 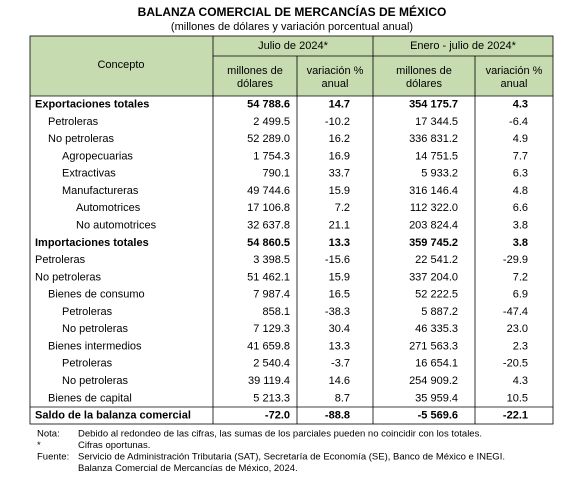 I want to click on cell-value: 49 744.6, so click(x=268, y=191).